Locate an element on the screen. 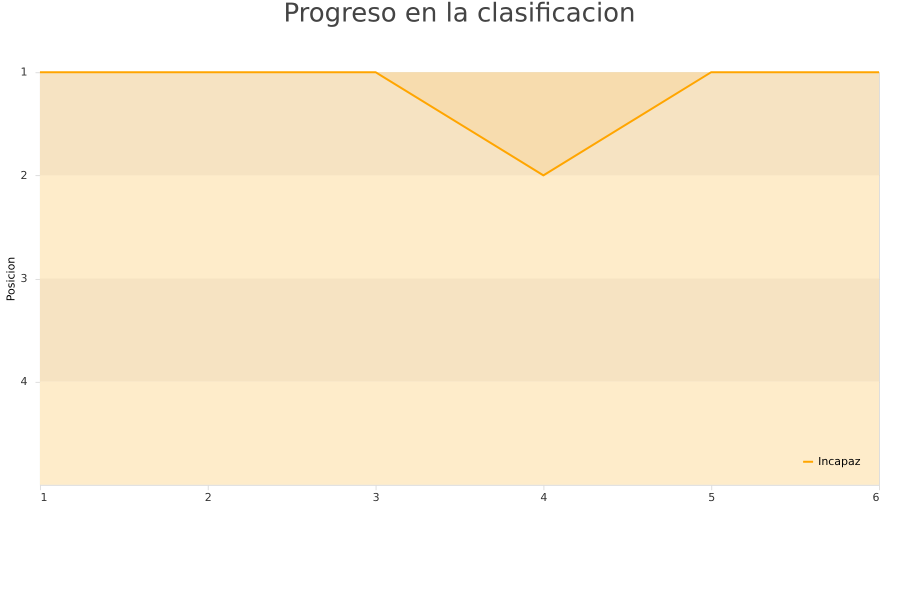 This screenshot has height=600, width=900. y-tick-label: 2 is located at coordinates (24, 175).